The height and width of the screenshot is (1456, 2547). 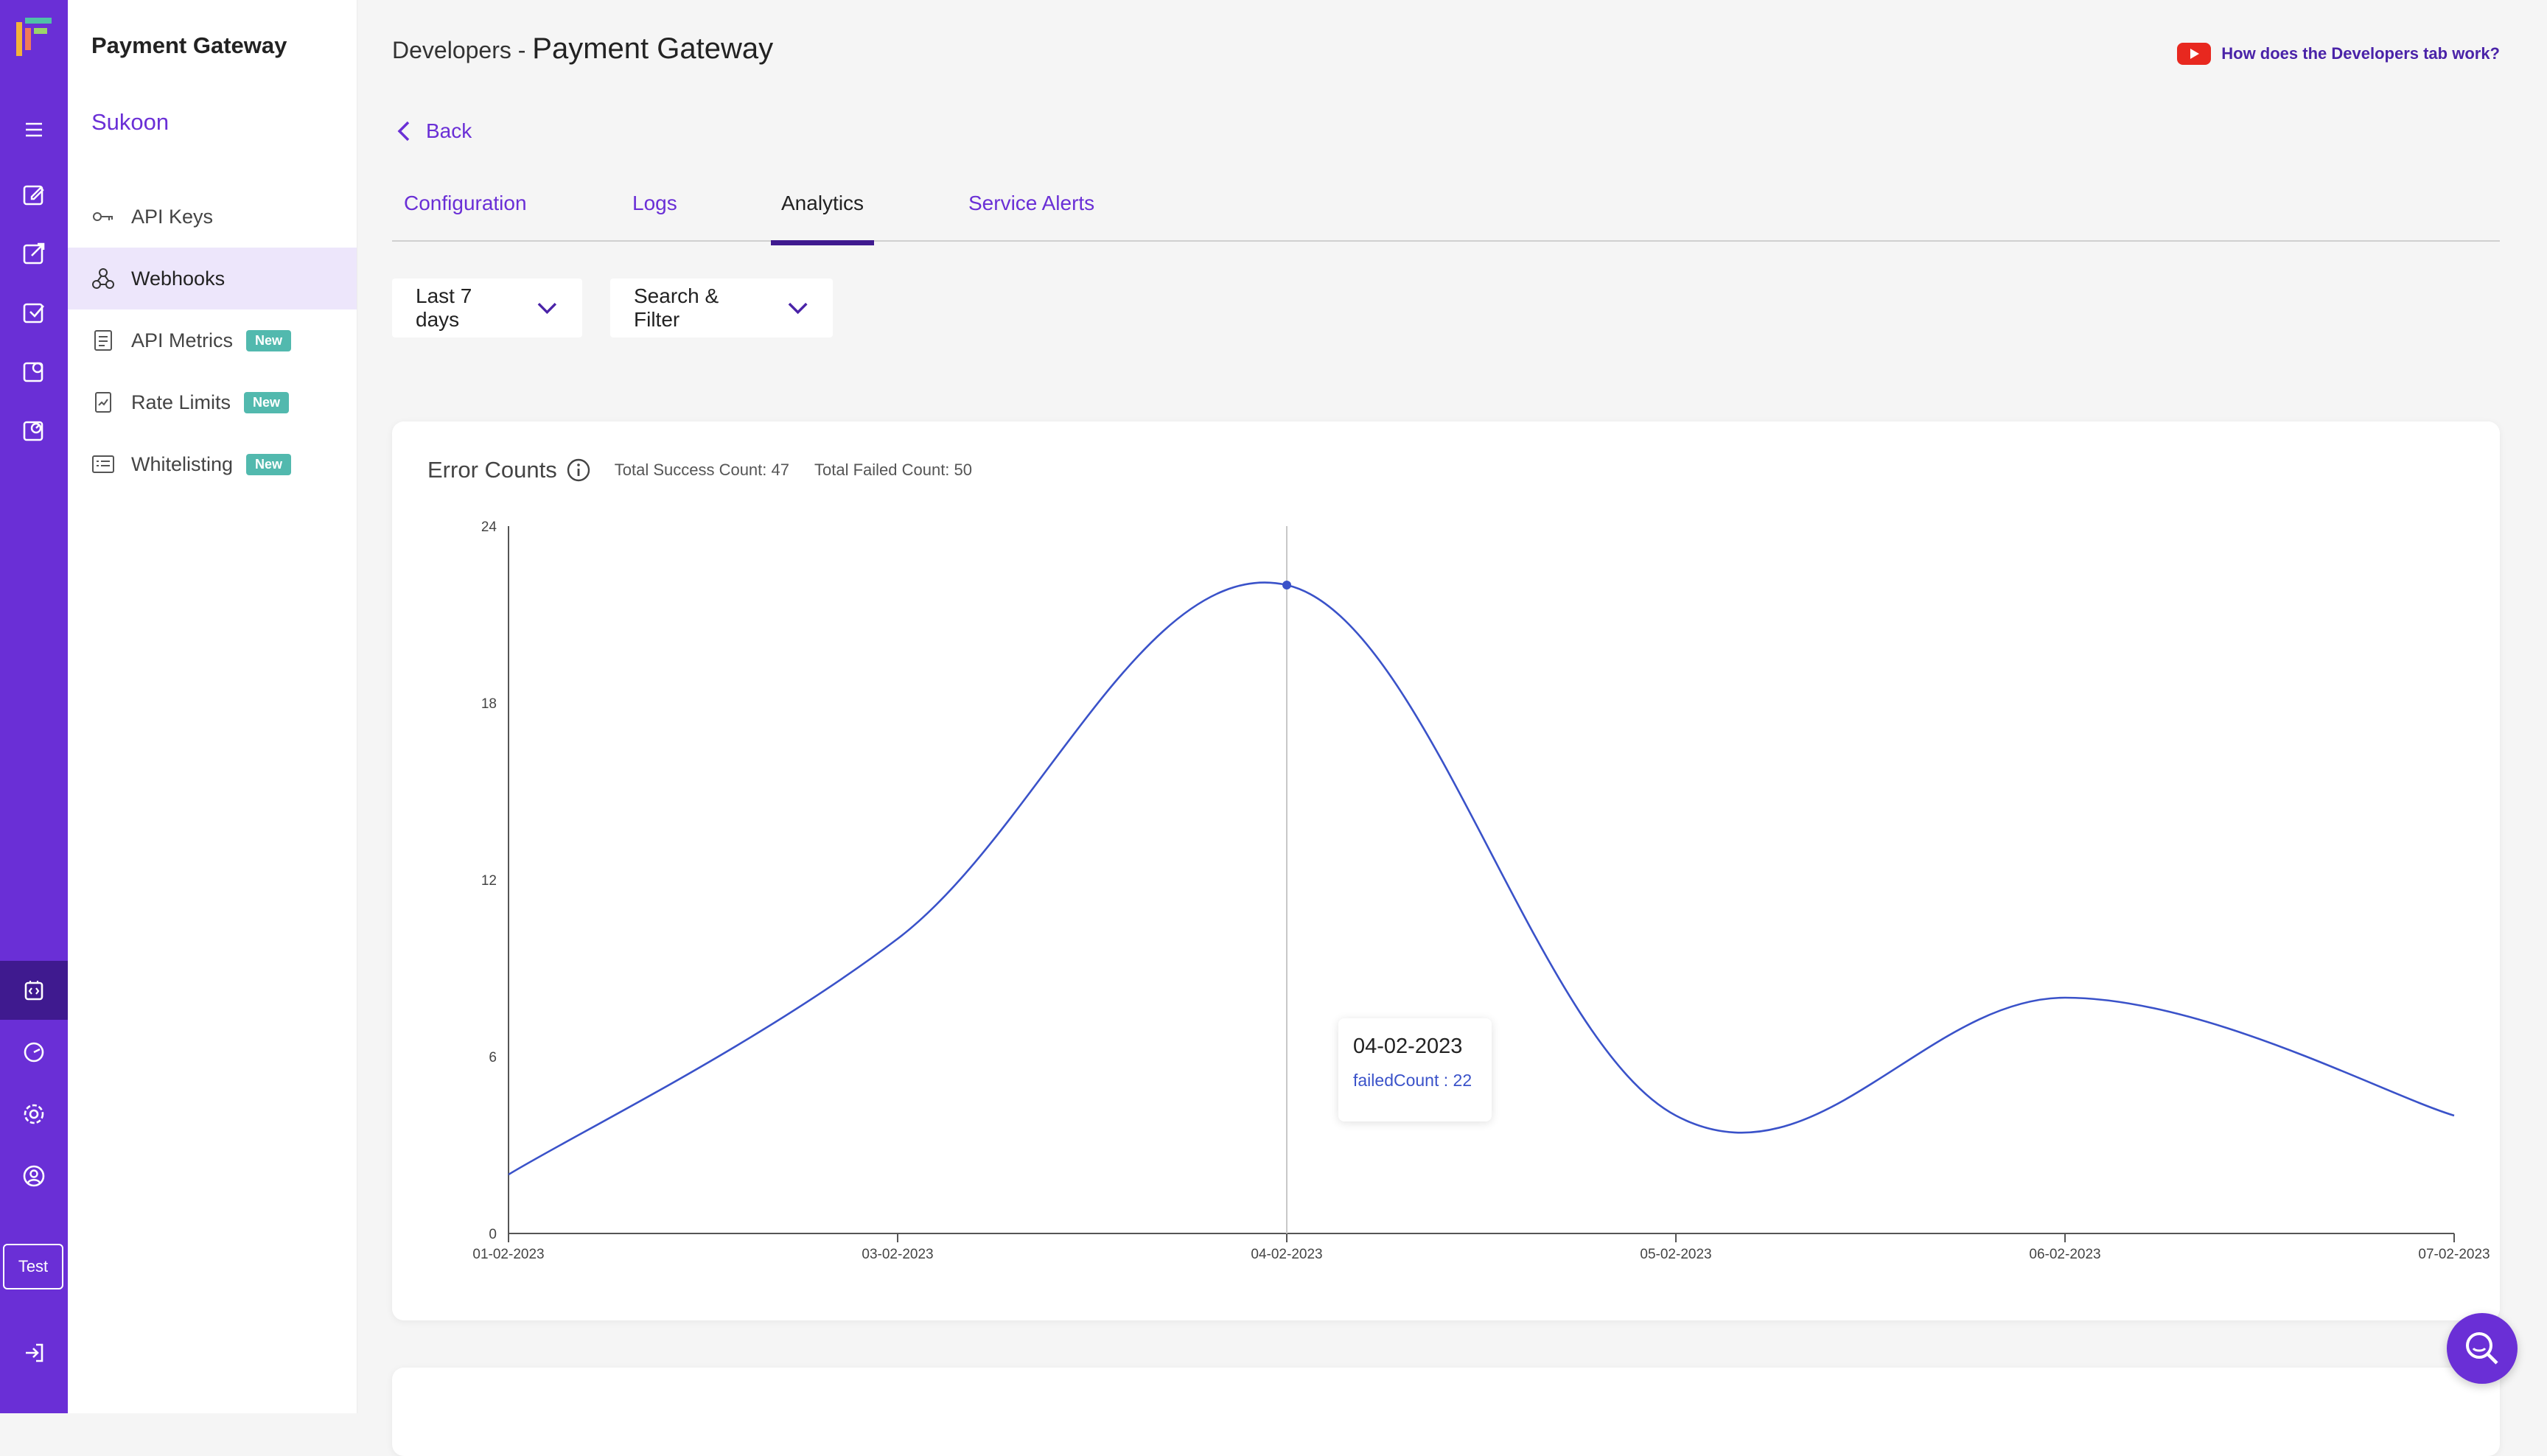 I want to click on report-icon, so click(x=34, y=430).